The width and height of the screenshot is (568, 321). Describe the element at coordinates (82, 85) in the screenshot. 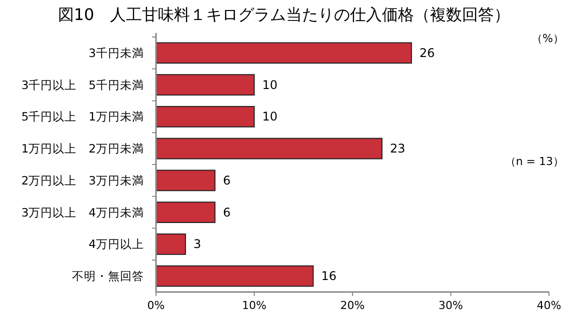

I see `y-tick-label: 3千円以上 5千円未満` at that location.